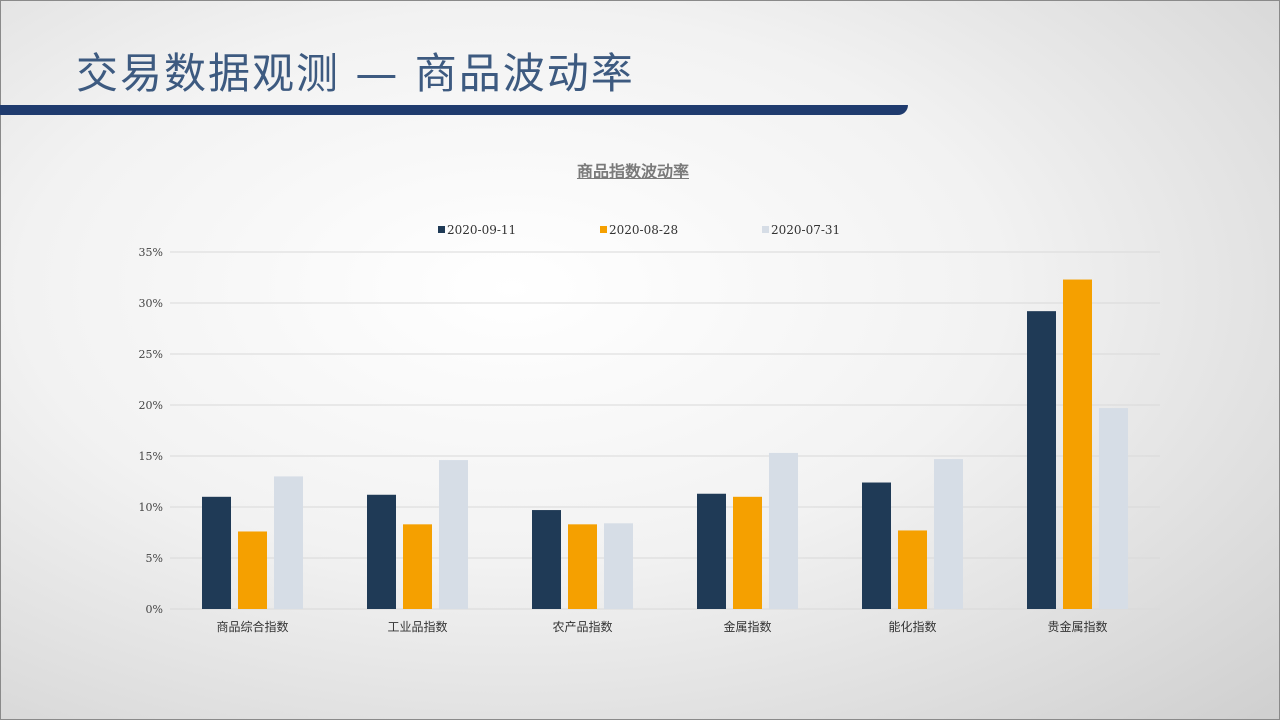  Describe the element at coordinates (154, 609) in the screenshot. I see `y-tick-label: 0%` at that location.